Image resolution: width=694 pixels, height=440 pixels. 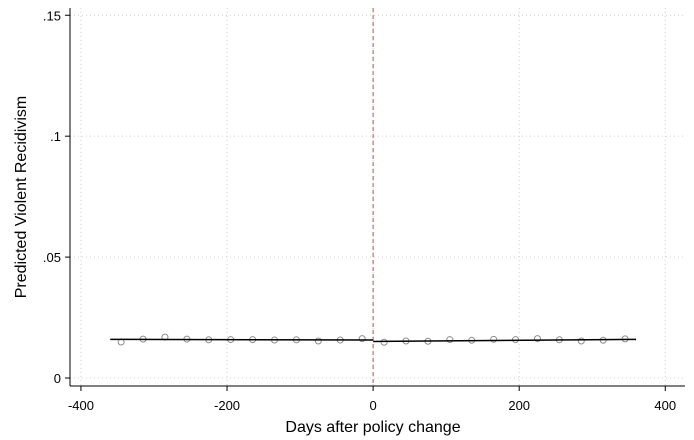 What do you see at coordinates (52, 15) in the screenshot?
I see `y-tick-label: .15` at bounding box center [52, 15].